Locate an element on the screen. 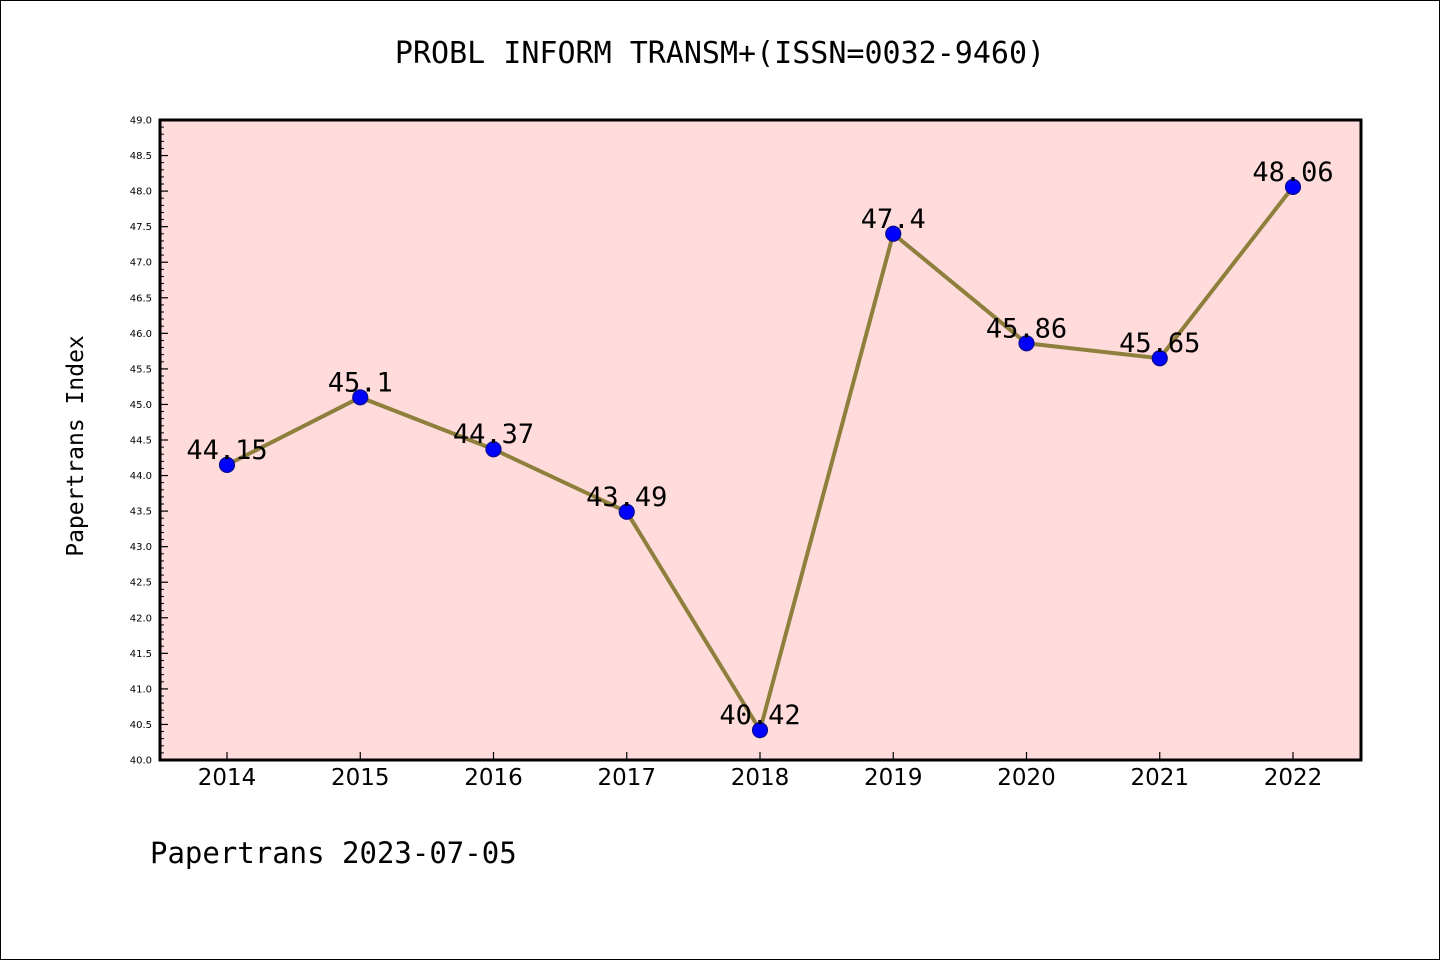 Image resolution: width=1440 pixels, height=960 pixels. x-tick-label: 2017 is located at coordinates (626, 778).